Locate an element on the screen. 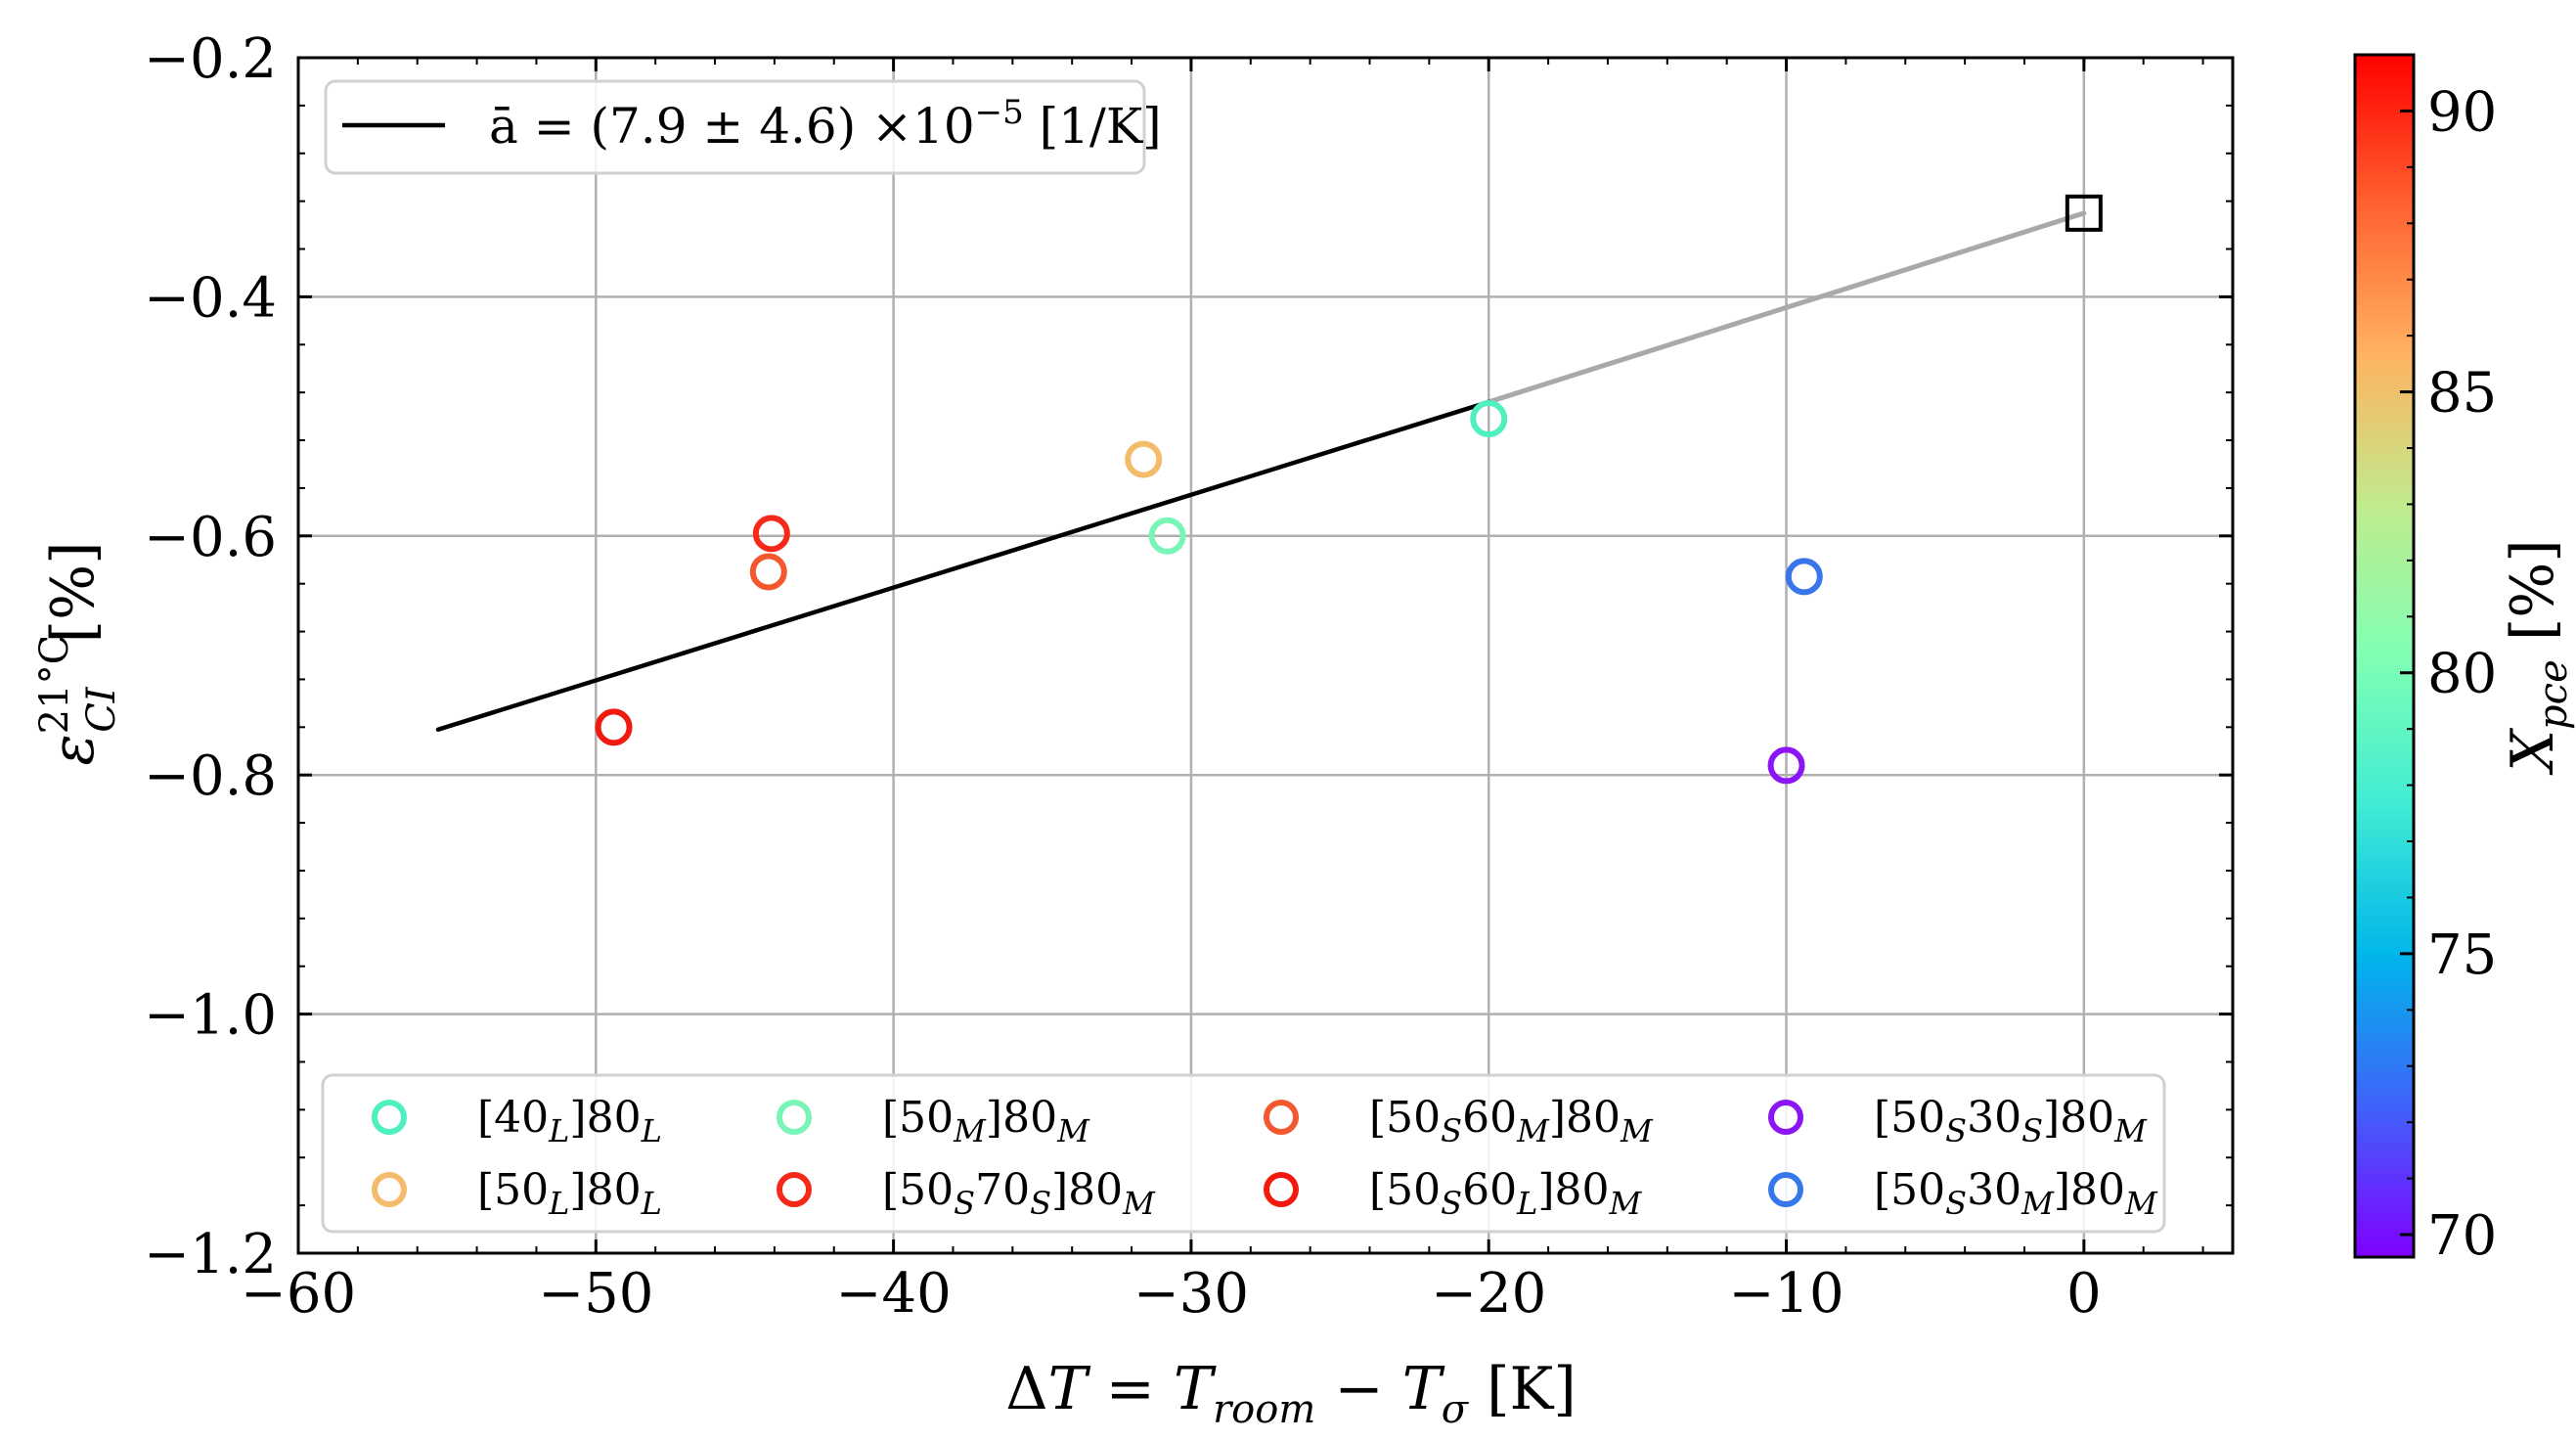 This screenshot has height=1441, width=2576. x-tick-label: −60 is located at coordinates (298, 1294).